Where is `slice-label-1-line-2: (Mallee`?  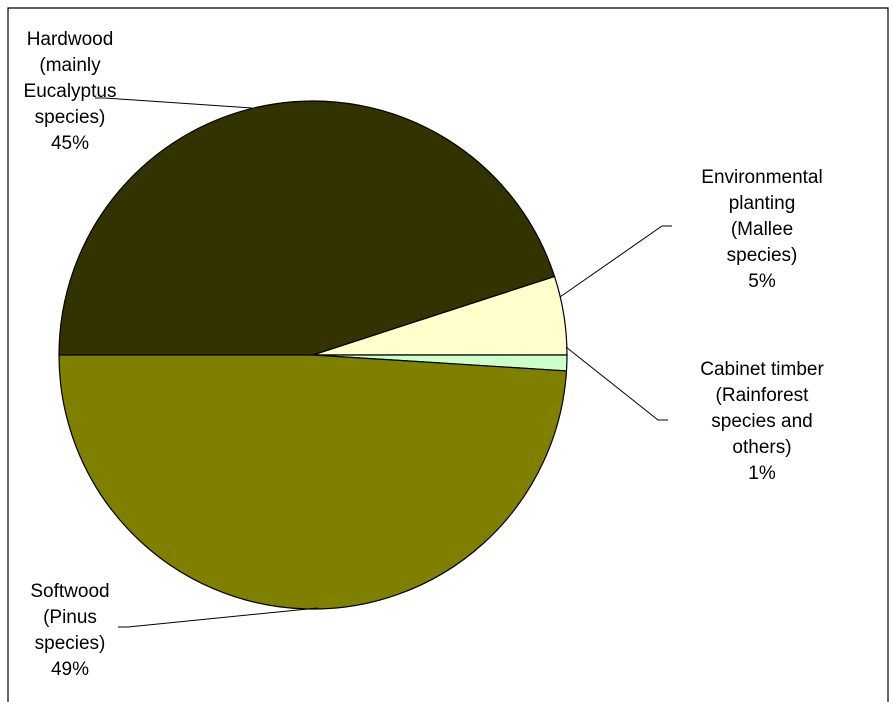 slice-label-1-line-2: (Mallee is located at coordinates (762, 229).